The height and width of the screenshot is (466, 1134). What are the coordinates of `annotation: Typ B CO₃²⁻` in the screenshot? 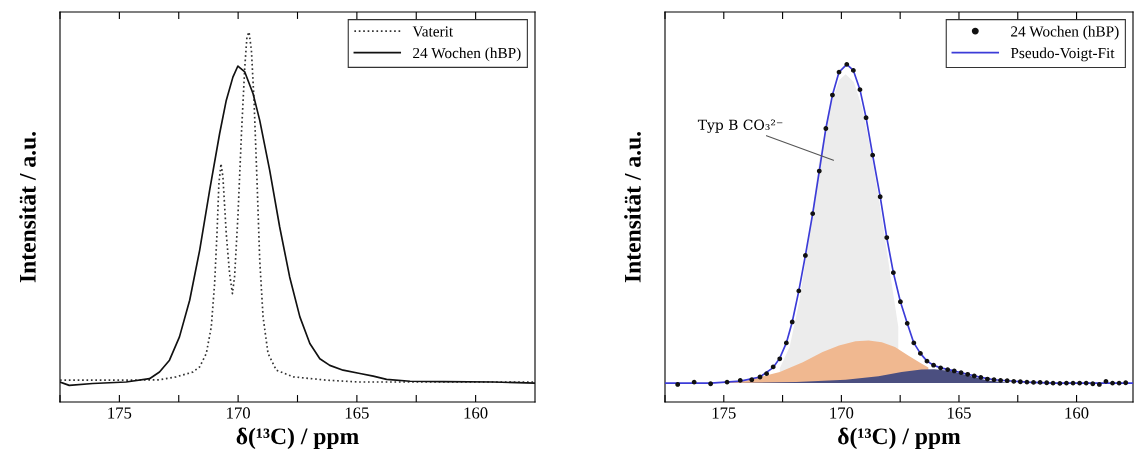 It's located at (740, 126).